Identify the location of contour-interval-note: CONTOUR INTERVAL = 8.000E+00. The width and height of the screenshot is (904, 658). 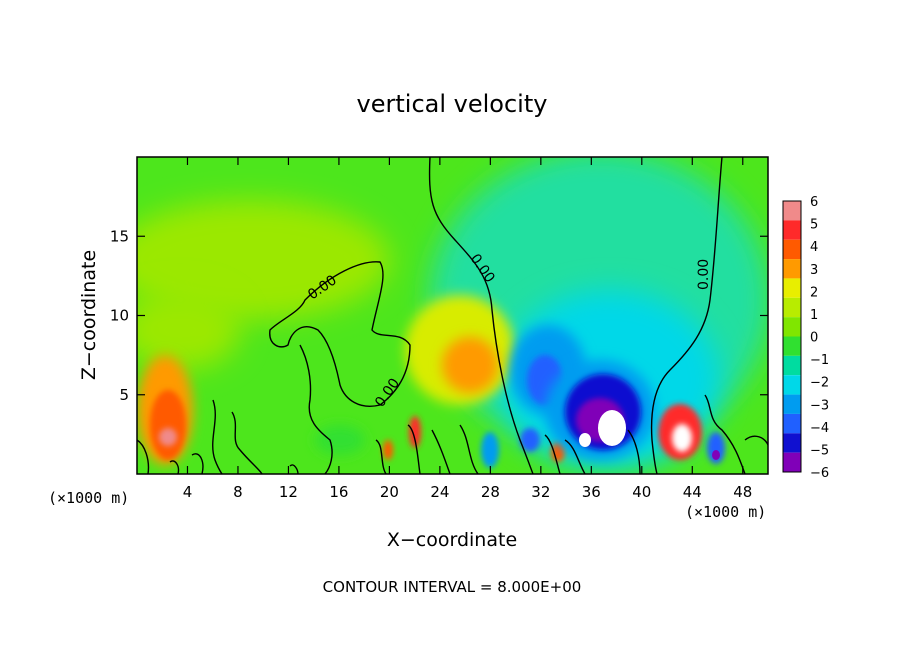
(452, 587).